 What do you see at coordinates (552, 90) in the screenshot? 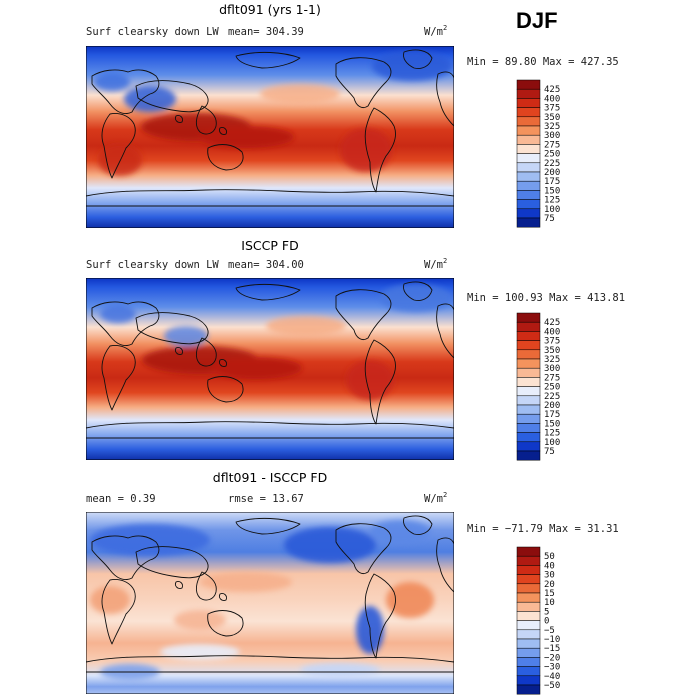
I see `colorbar-tick-label: 425` at bounding box center [552, 90].